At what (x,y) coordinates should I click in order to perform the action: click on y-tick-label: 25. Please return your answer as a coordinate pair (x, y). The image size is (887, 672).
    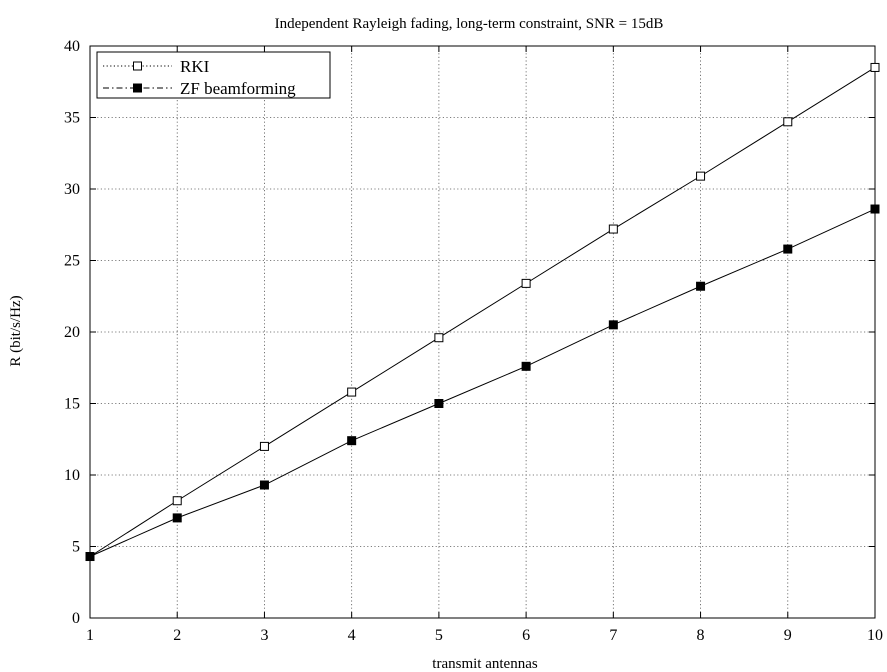
    Looking at the image, I should click on (72, 261).